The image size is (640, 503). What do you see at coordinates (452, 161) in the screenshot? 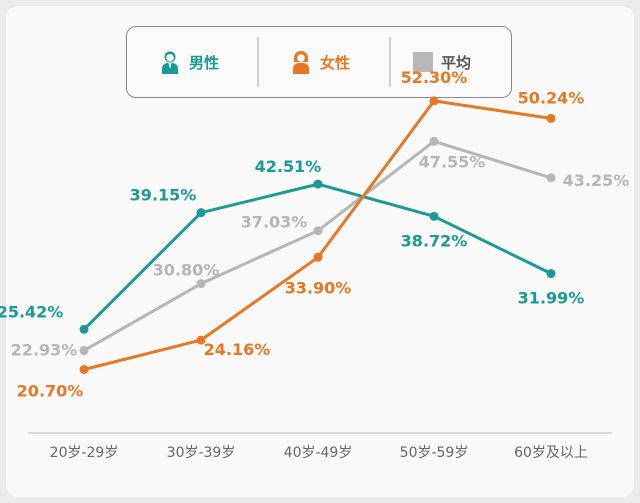
I see `data-label-avg: 47.55%` at bounding box center [452, 161].